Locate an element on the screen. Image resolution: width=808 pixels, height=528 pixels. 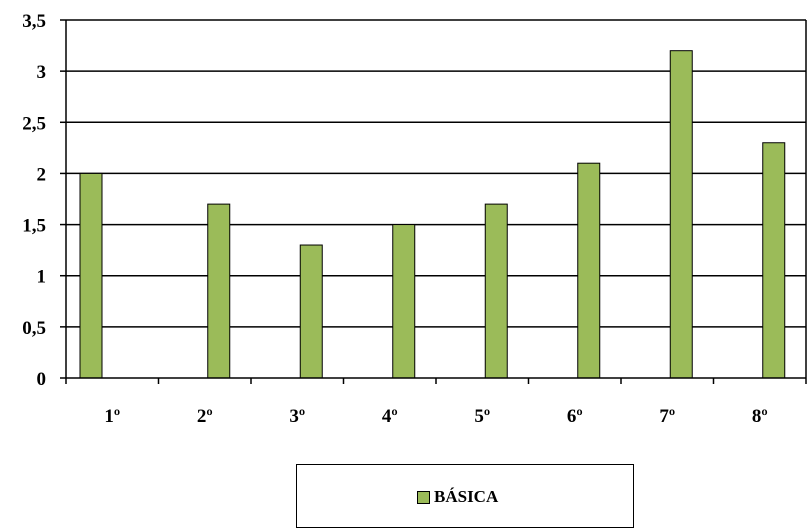
x-tick-label: 1º is located at coordinates (112, 416).